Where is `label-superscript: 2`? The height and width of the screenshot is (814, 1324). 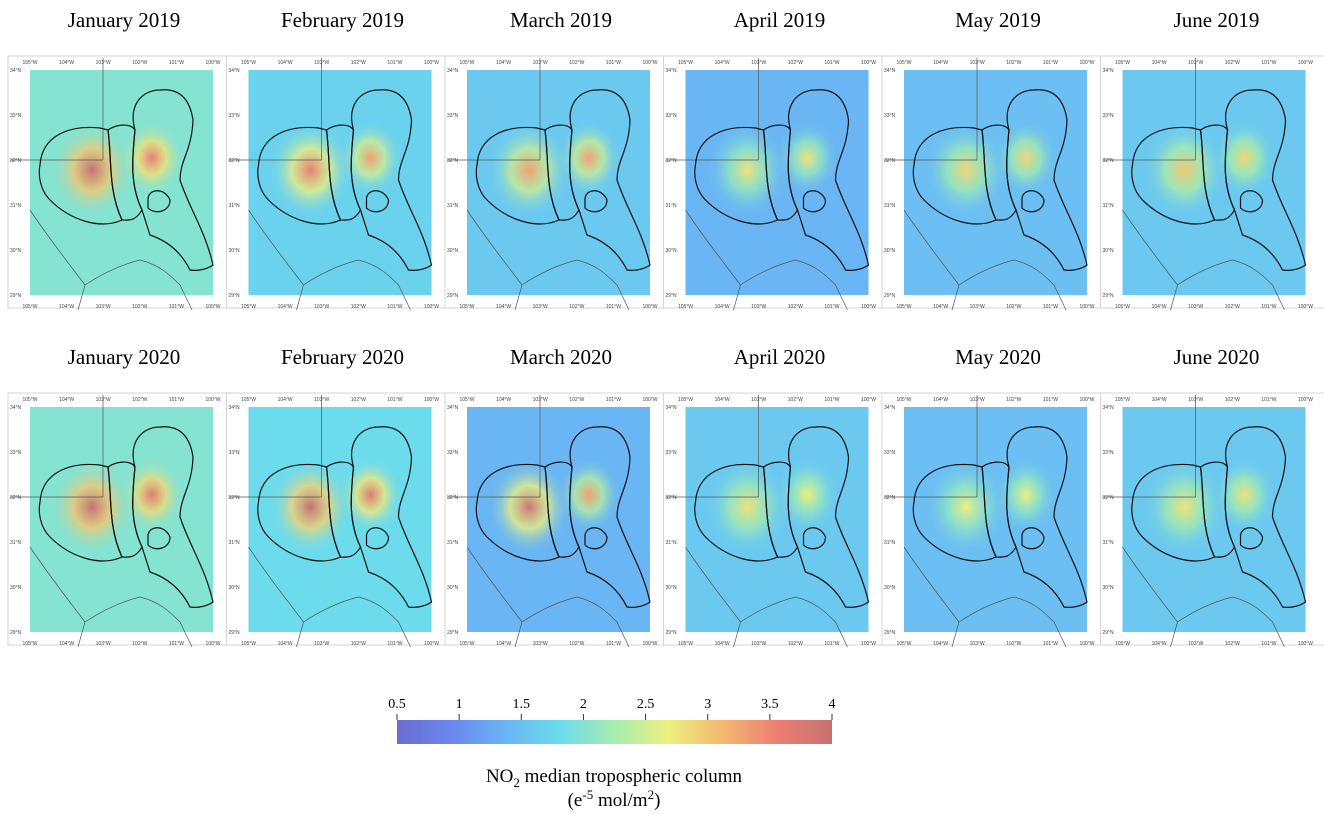
label-superscript: 2 is located at coordinates (651, 794).